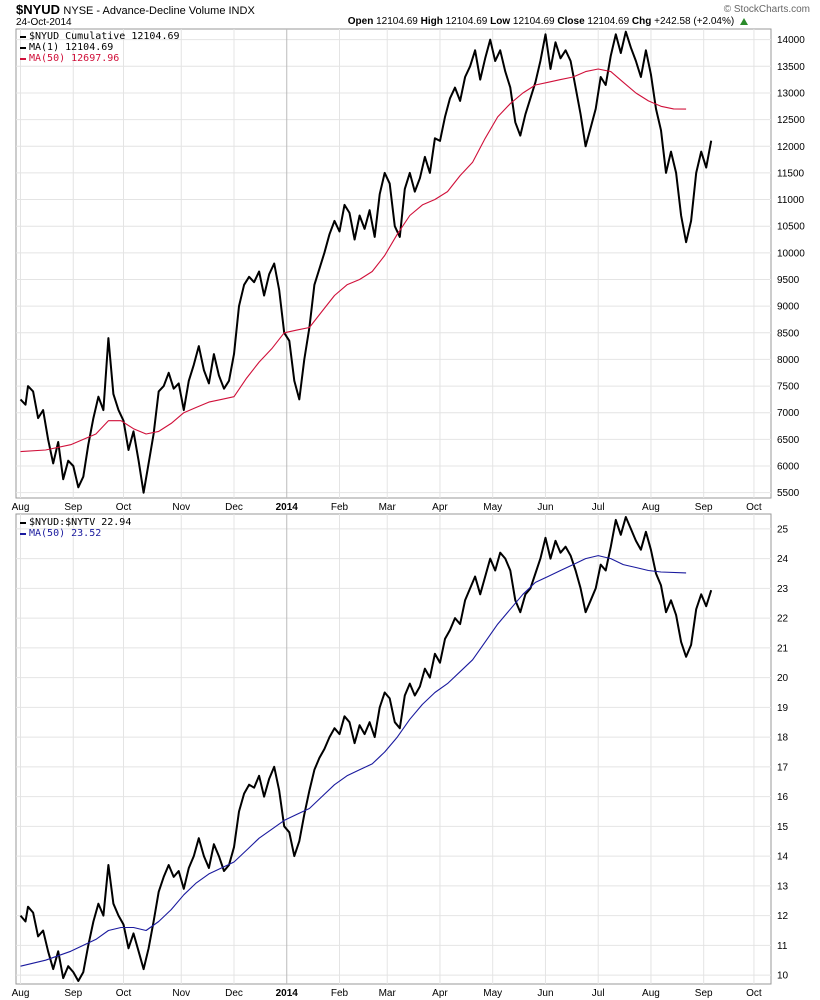  Describe the element at coordinates (360, 21) in the screenshot. I see `open-label: Open` at that location.